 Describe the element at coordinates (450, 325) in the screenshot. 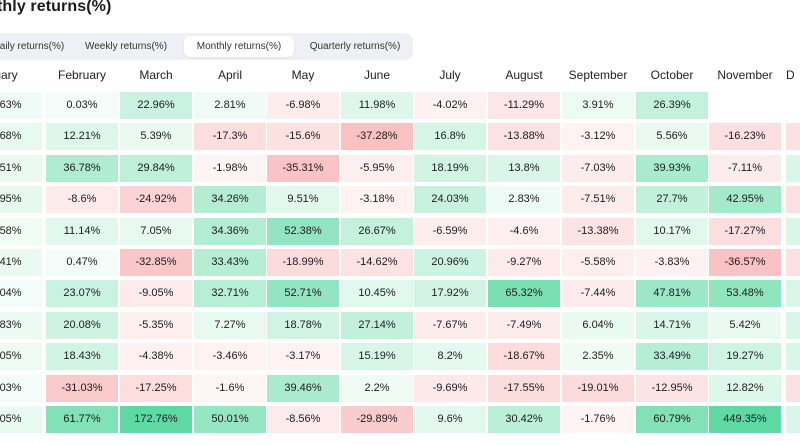

I see `return-cell-july: -7.67%` at that location.